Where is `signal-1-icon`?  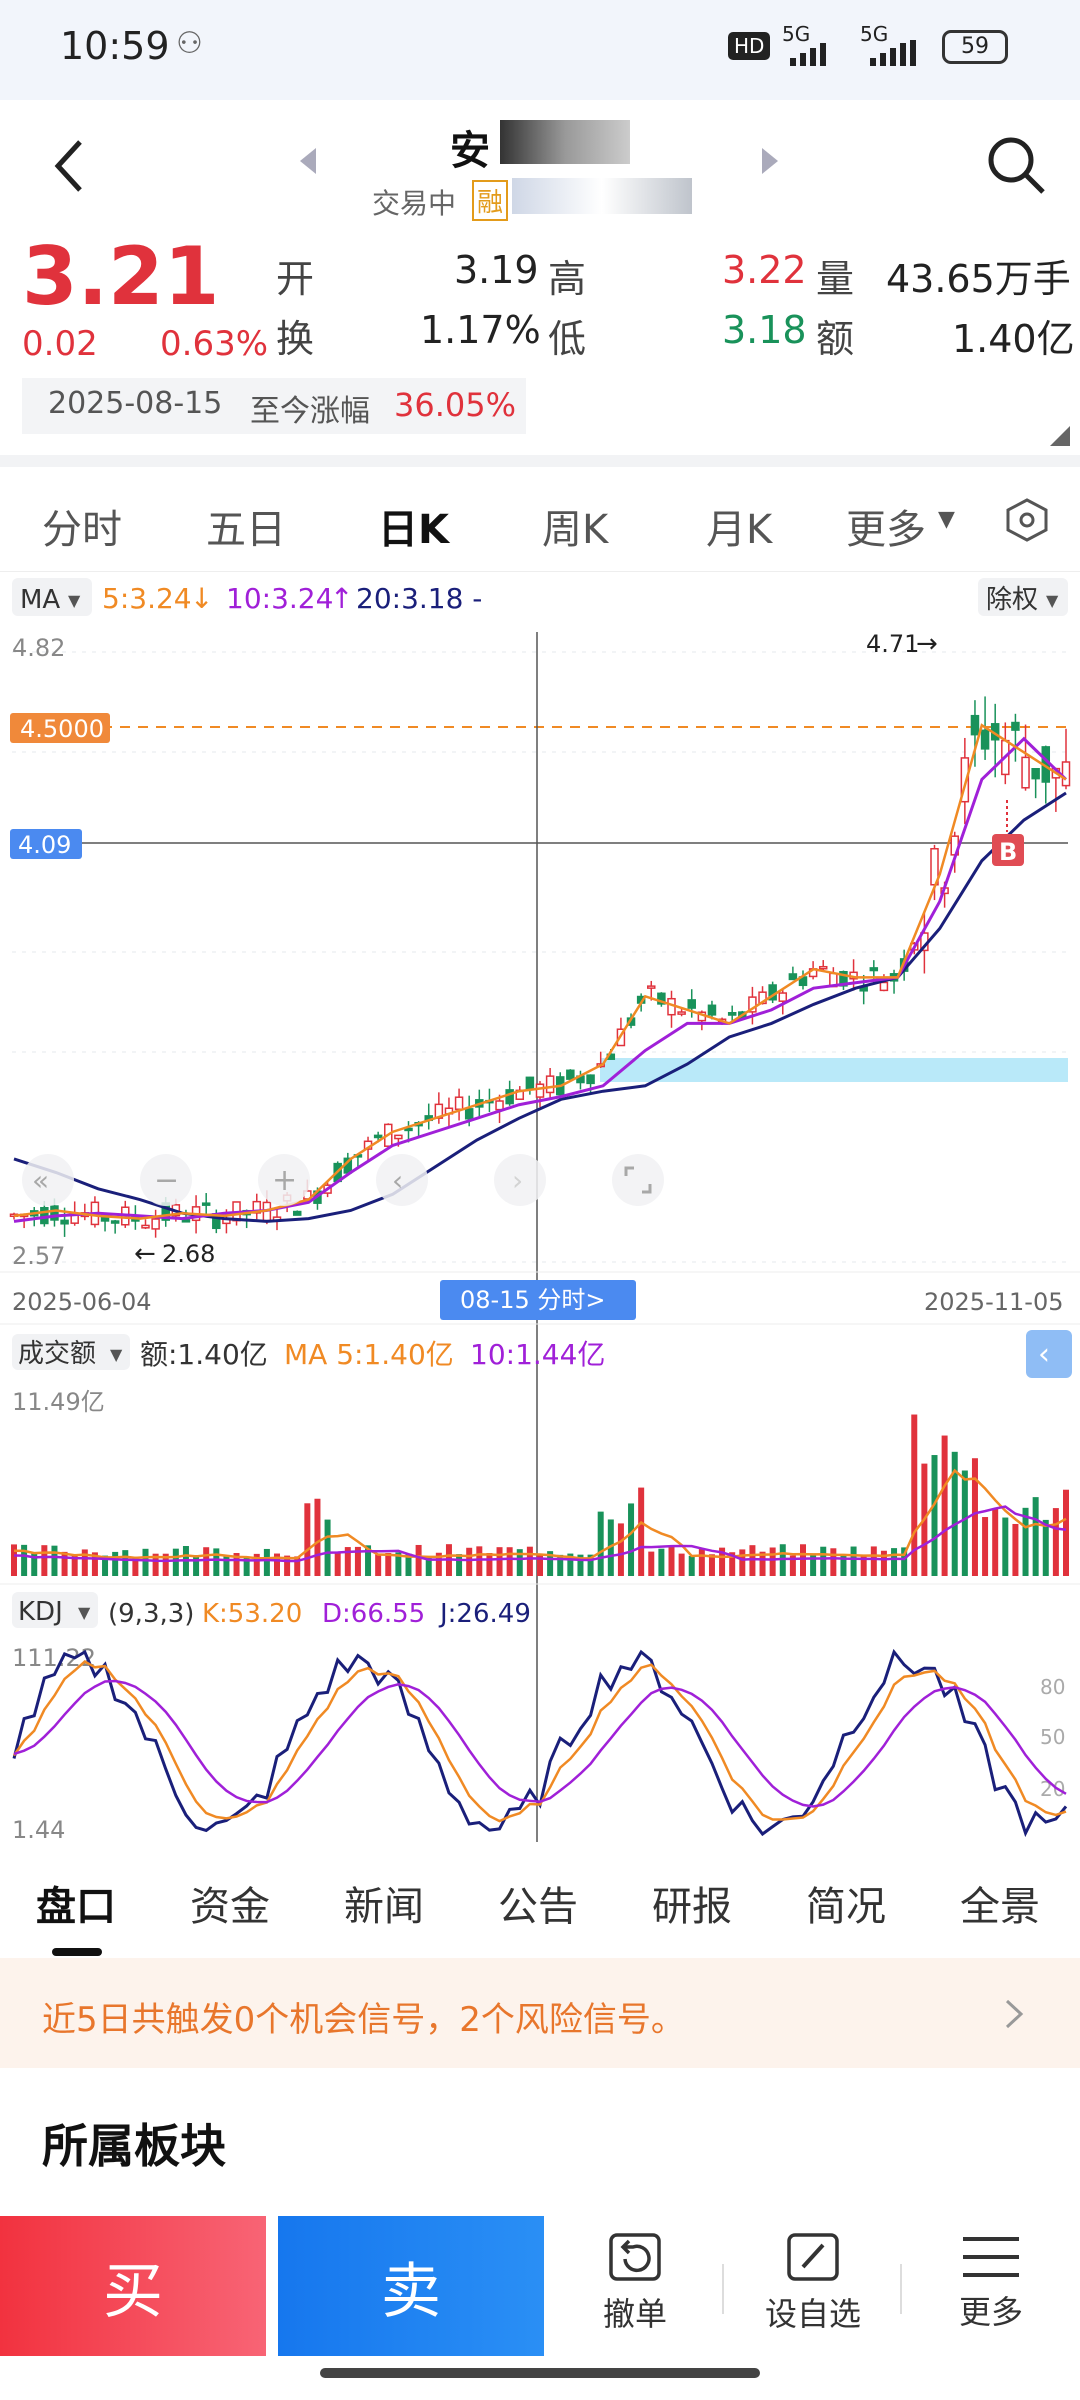 signal-1-icon is located at coordinates (808, 54).